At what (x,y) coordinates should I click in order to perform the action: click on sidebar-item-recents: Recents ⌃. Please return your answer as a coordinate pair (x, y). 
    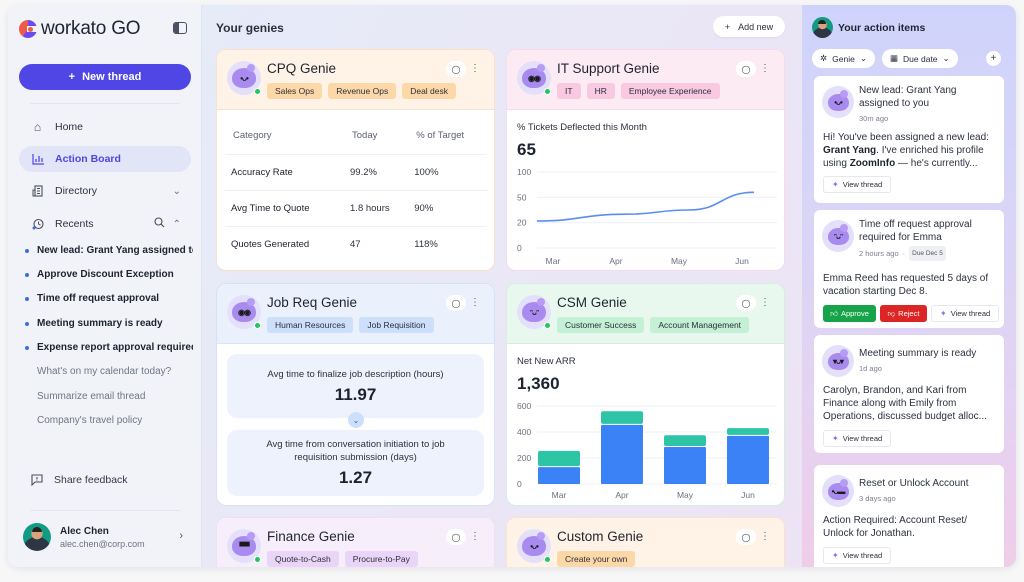
    Looking at the image, I should click on (105, 224).